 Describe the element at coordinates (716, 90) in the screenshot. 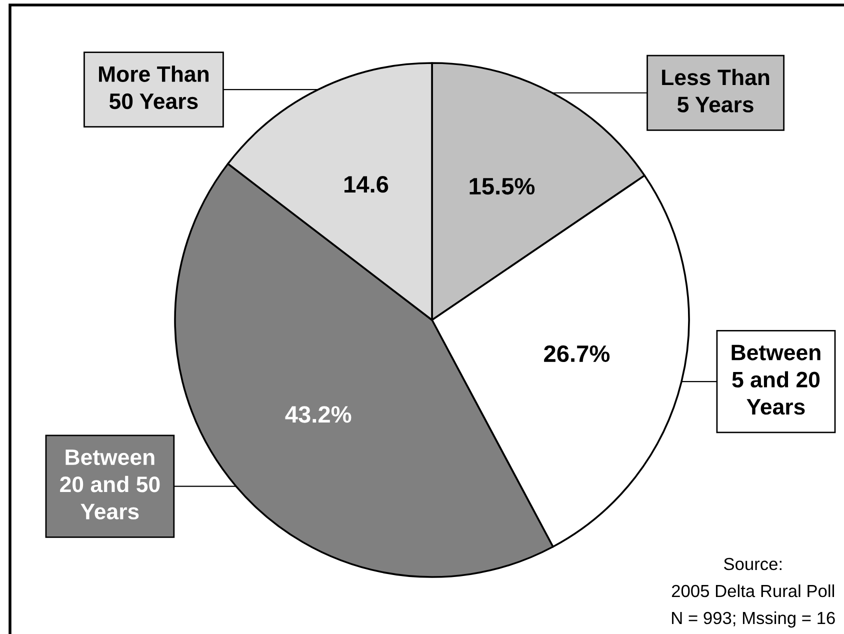

I see `slice-label: Less Than 5 Years` at that location.